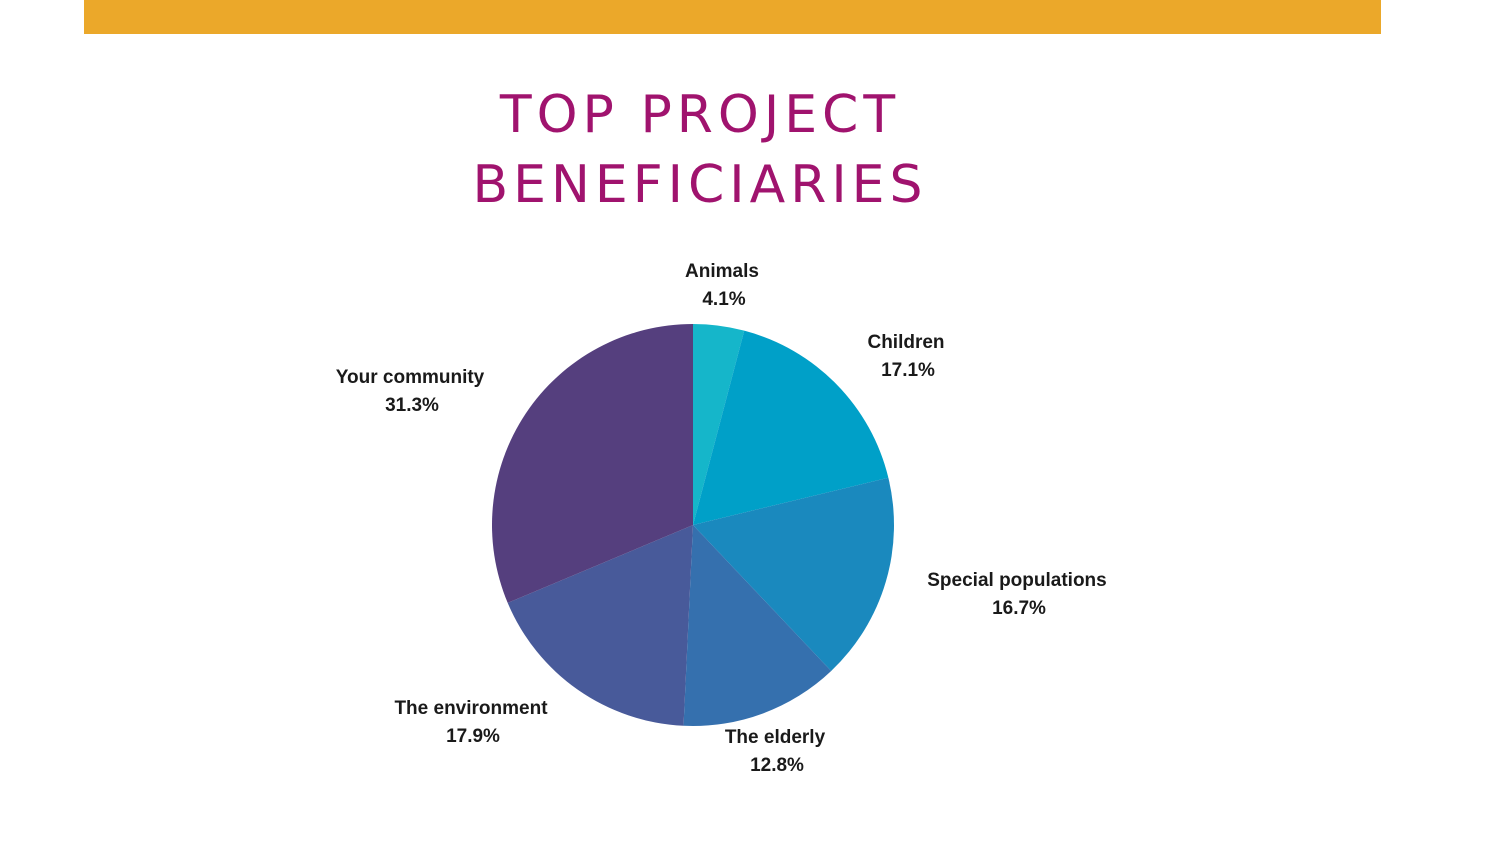 The image size is (1500, 843). What do you see at coordinates (592, 463) in the screenshot?
I see `pie-slice-your-community` at bounding box center [592, 463].